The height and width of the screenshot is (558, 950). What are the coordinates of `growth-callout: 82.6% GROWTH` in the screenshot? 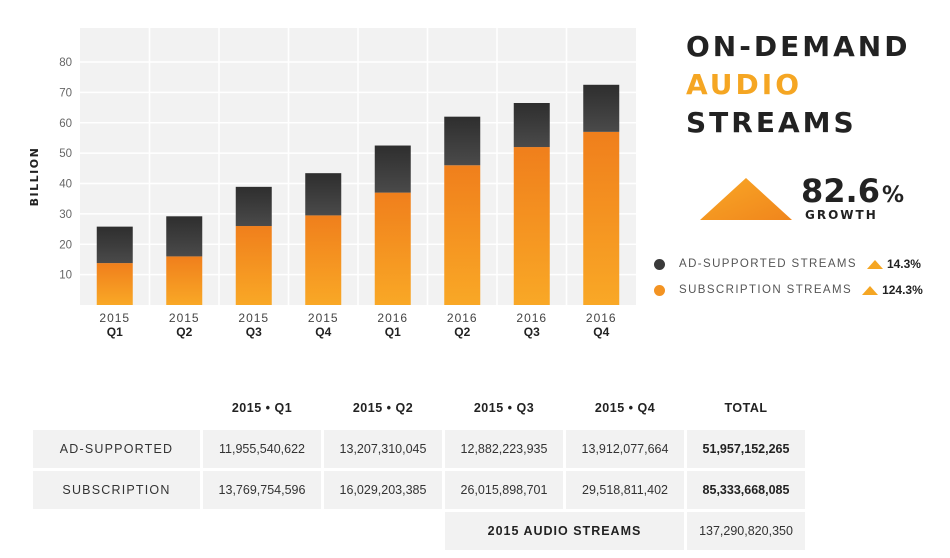 It's located at (818, 199).